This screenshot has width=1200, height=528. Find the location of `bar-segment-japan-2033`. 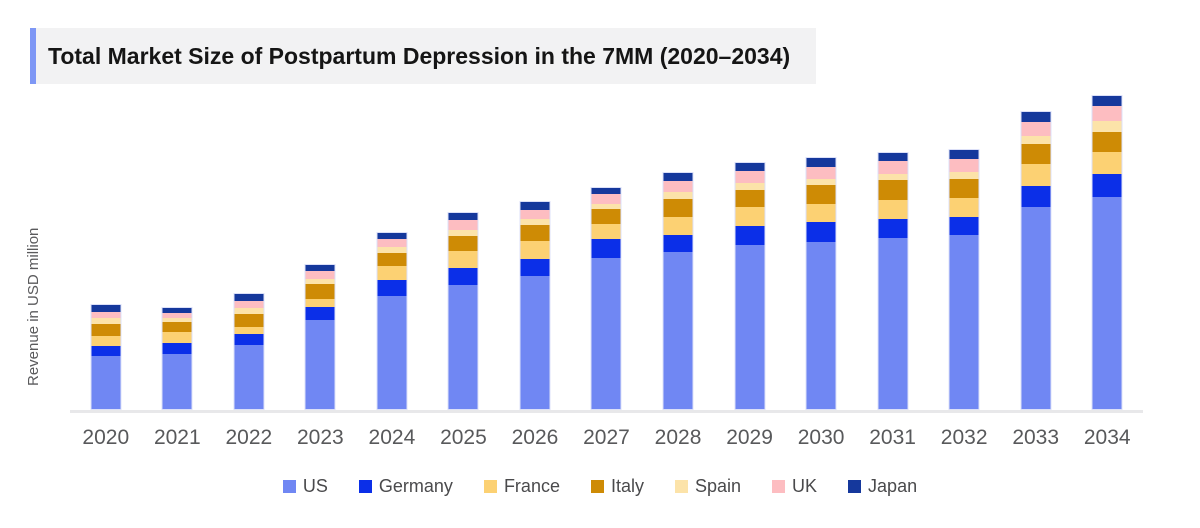

bar-segment-japan-2033 is located at coordinates (1036, 117).